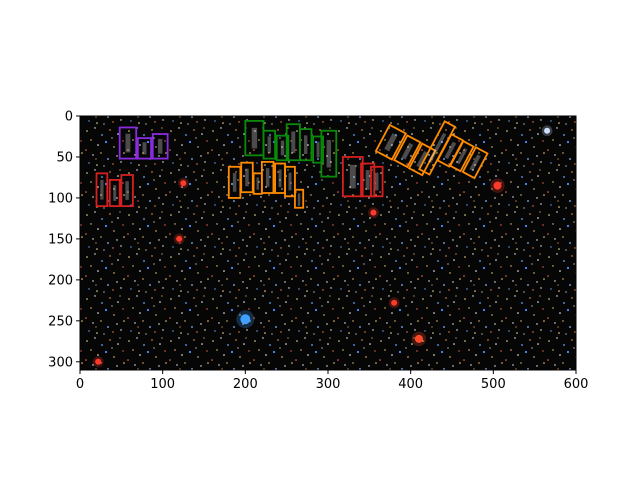 This screenshot has width=640, height=480. I want to click on x-tick-label-2: 200, so click(245, 384).